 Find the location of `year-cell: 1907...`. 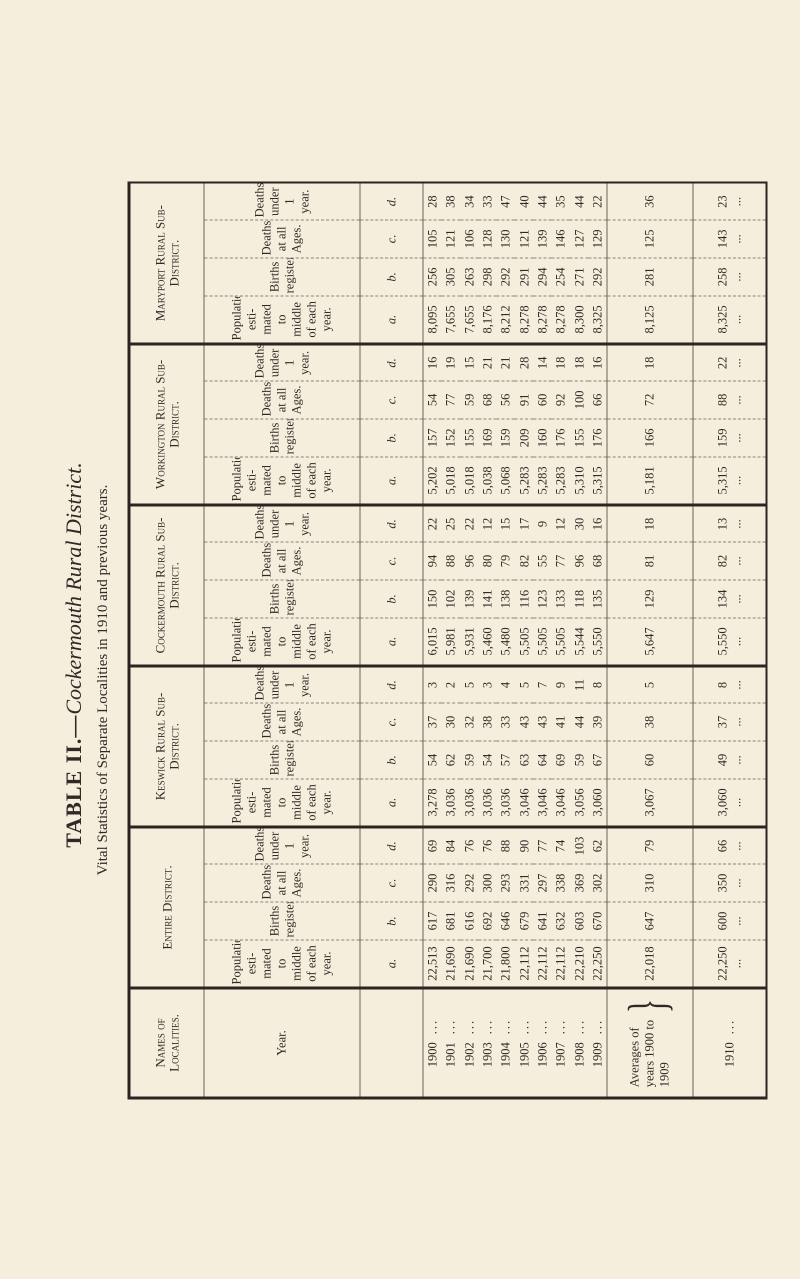

year-cell: 1907... is located at coordinates (560, 1043).